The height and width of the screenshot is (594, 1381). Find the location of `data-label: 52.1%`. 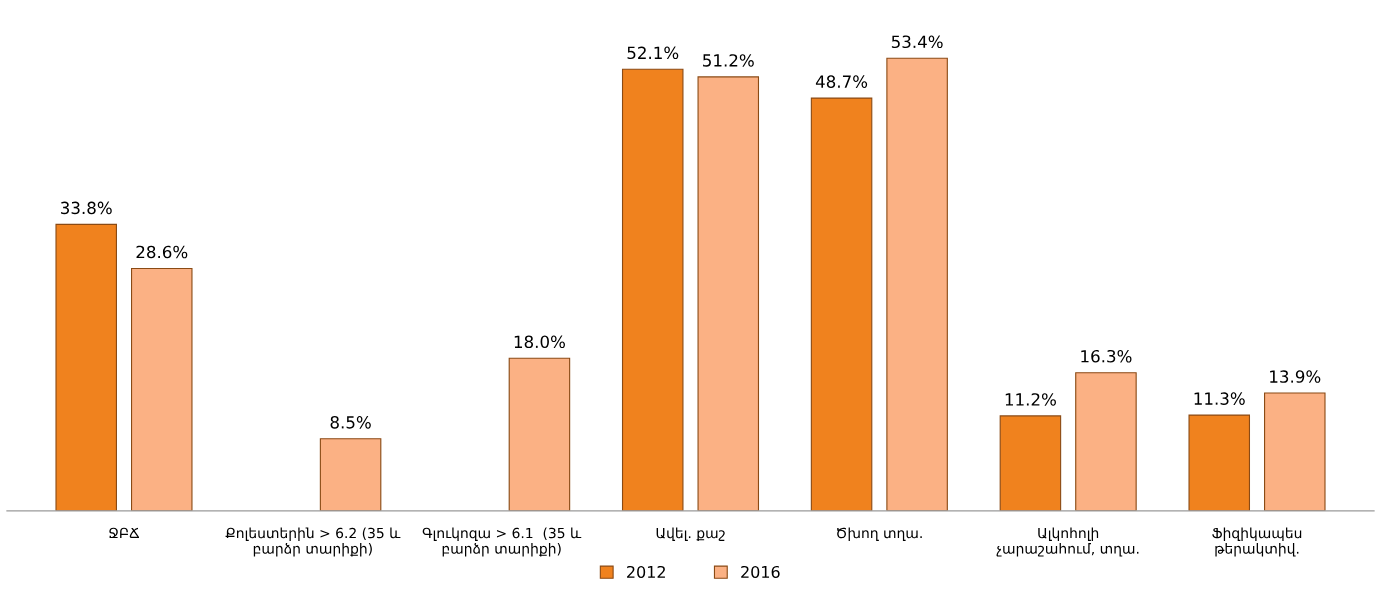

data-label: 52.1% is located at coordinates (653, 53).